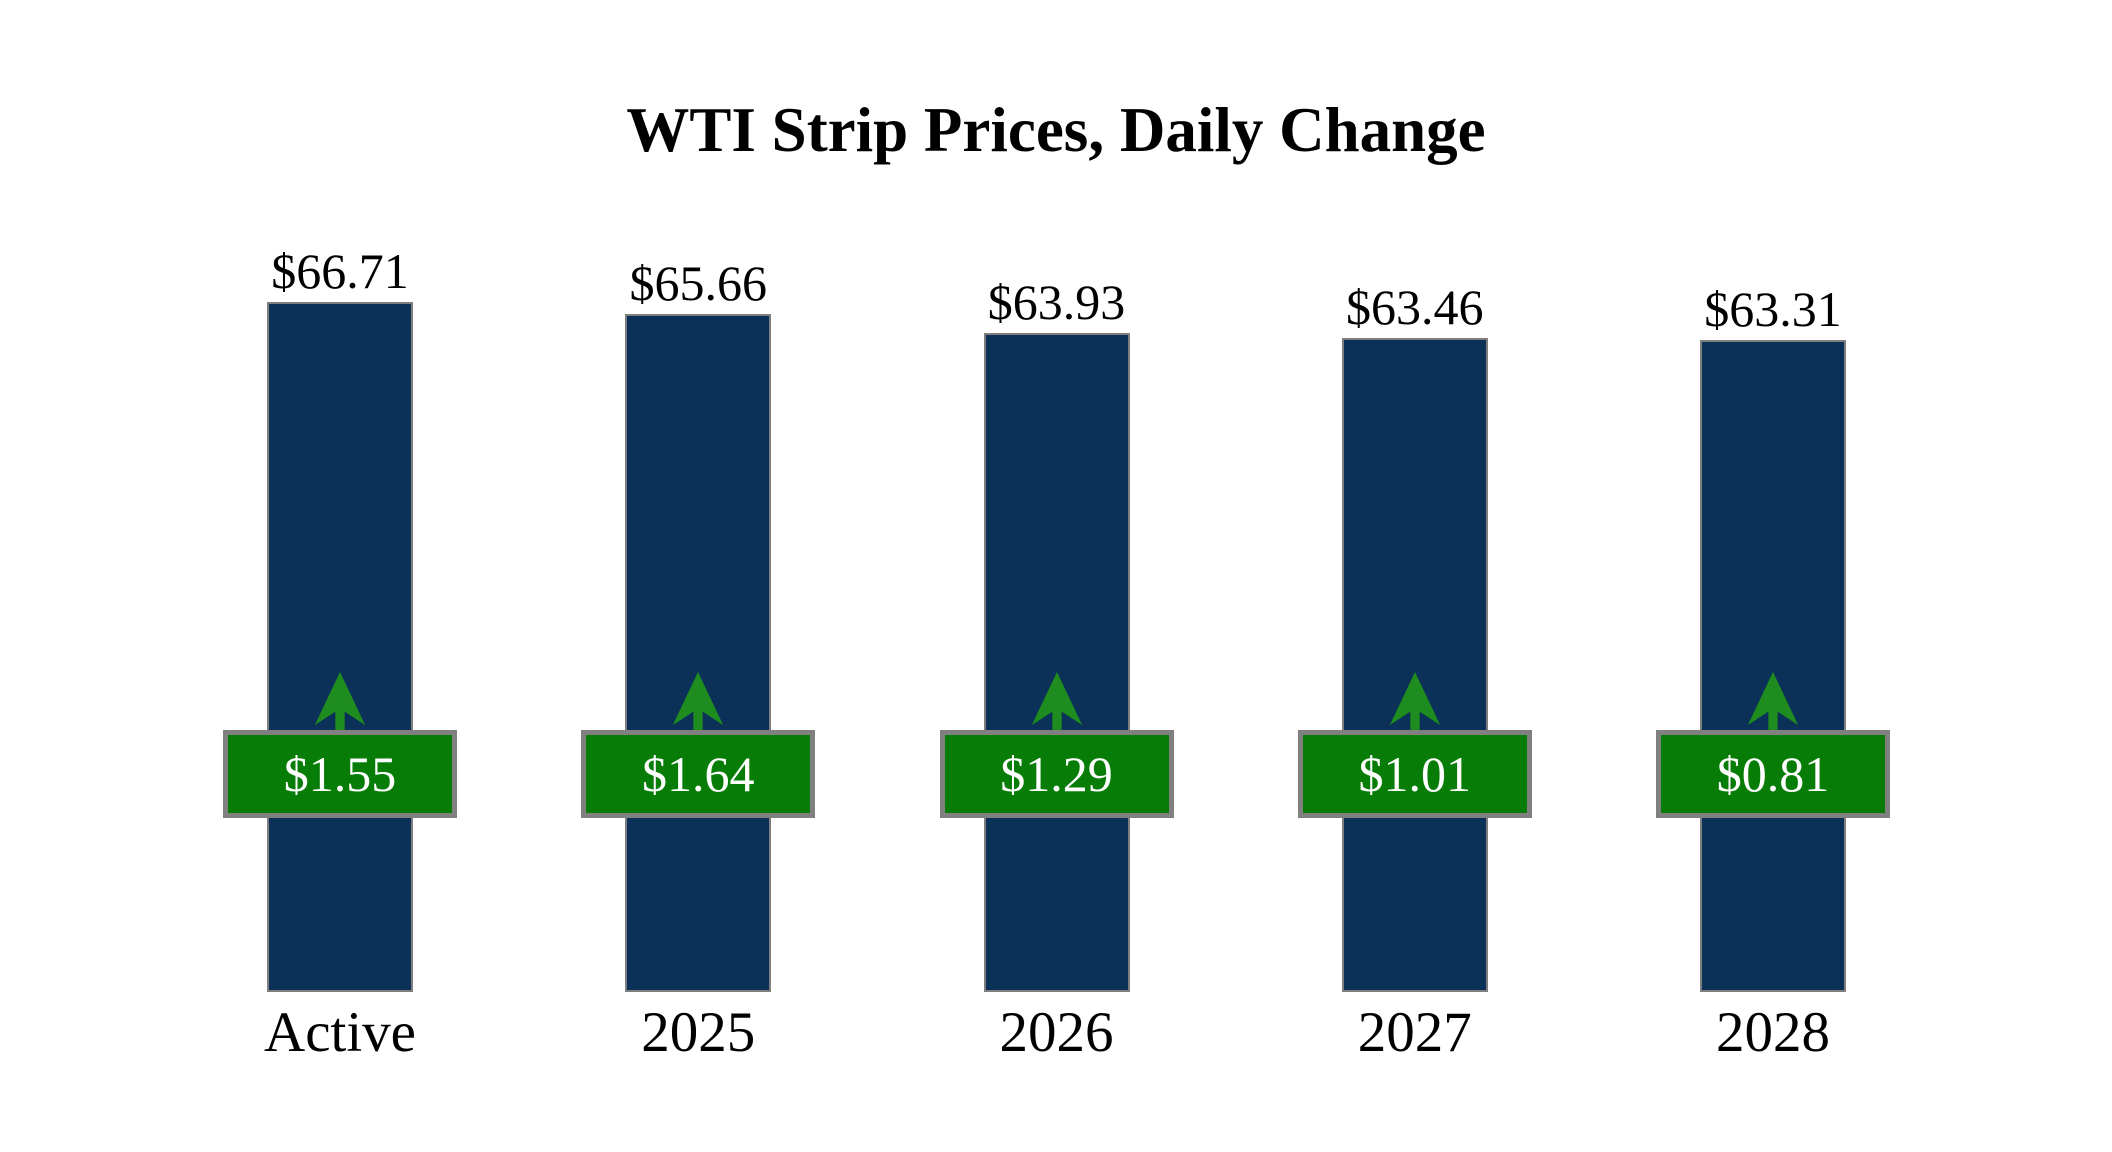  Describe the element at coordinates (1415, 307) in the screenshot. I see `bar-value-label: $63.46` at that location.